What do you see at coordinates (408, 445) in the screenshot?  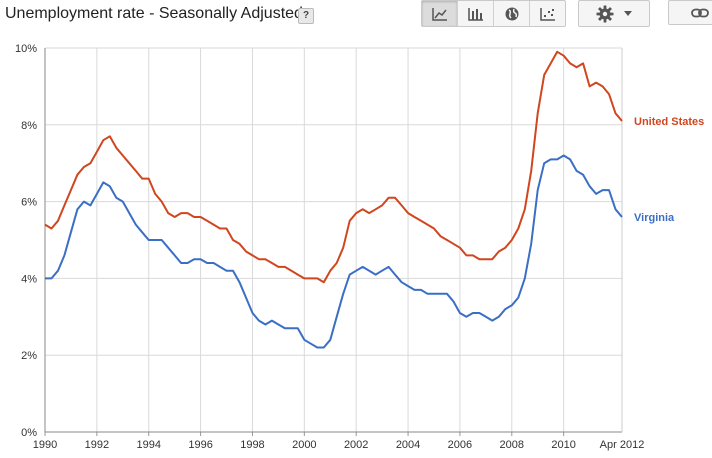 I see `x-tick-label: 2004` at bounding box center [408, 445].